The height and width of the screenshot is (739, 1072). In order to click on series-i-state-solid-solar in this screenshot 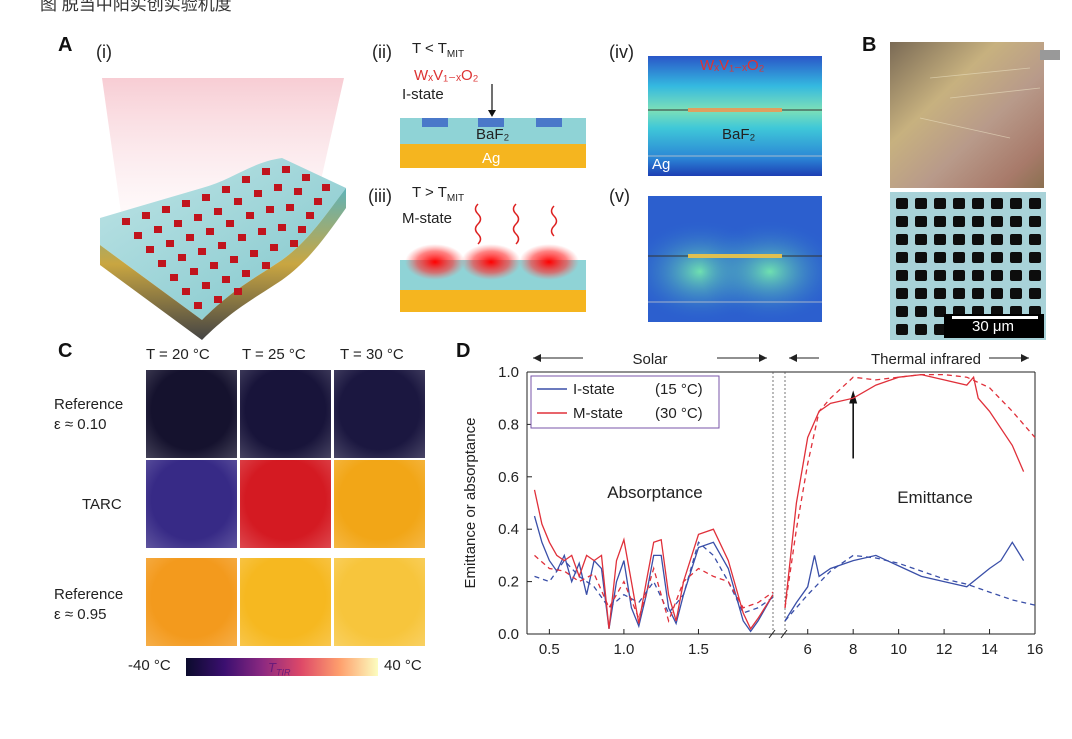, I will do `click(653, 574)`.